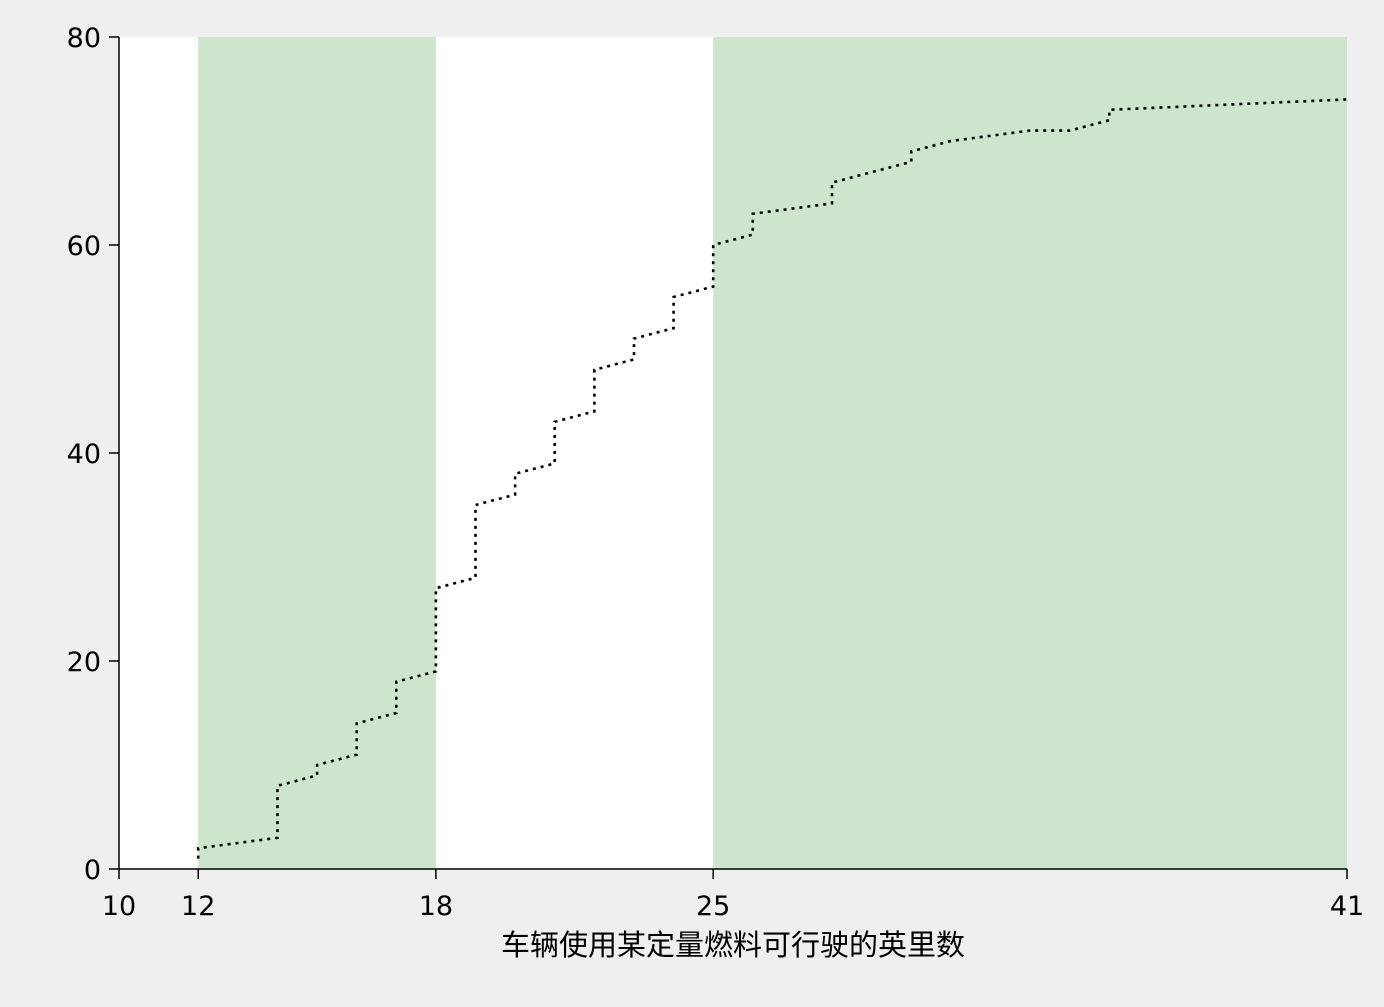 The height and width of the screenshot is (1007, 1384). What do you see at coordinates (119, 906) in the screenshot?
I see `x-tick-label: 10` at bounding box center [119, 906].